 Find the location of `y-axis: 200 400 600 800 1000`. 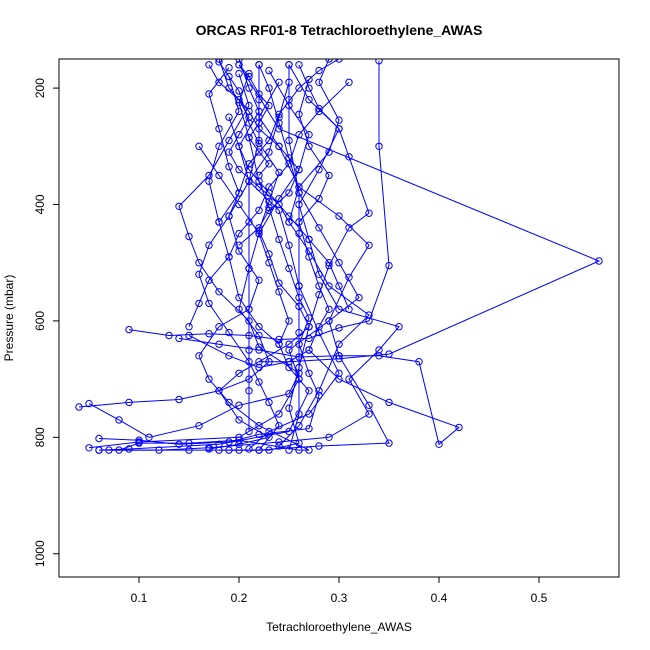

y-axis: 200 400 600 800 1000 is located at coordinates (46, 322).